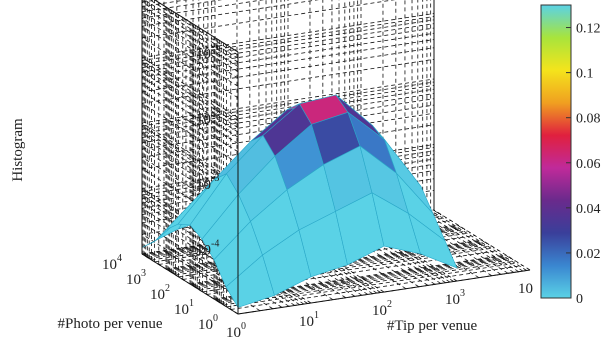  Describe the element at coordinates (207, 118) in the screenshot. I see `z-tick-label: 10⁻²` at that location.